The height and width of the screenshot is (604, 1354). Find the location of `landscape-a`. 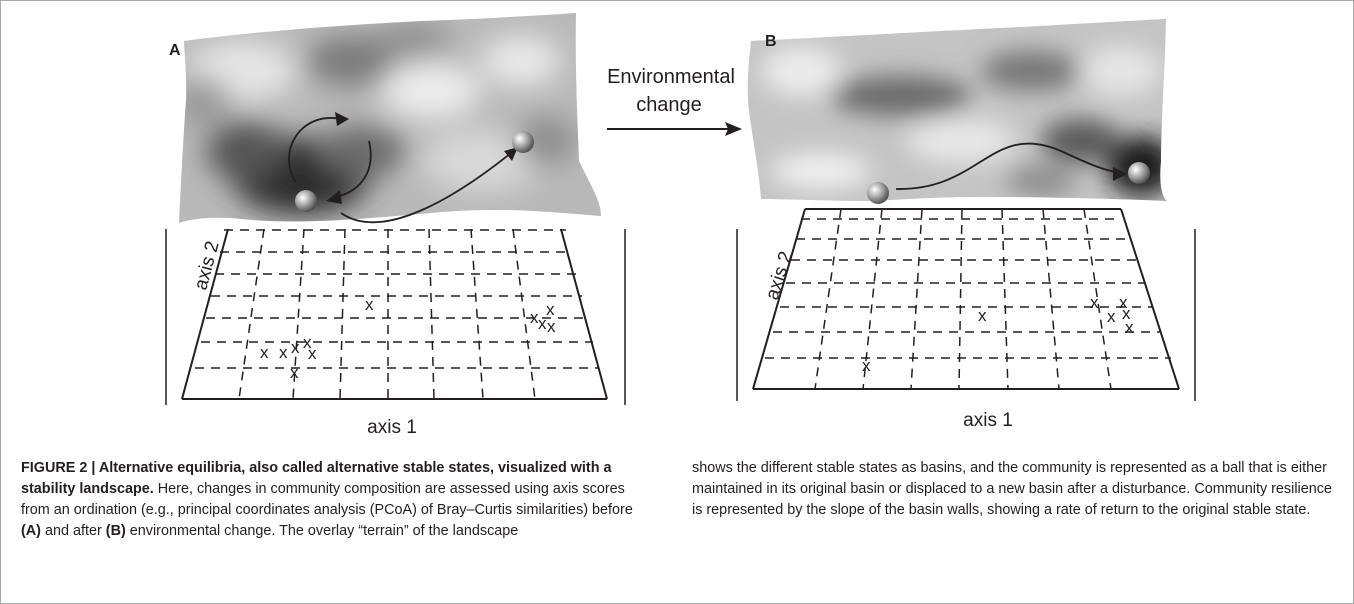

landscape-a is located at coordinates (390, 118).